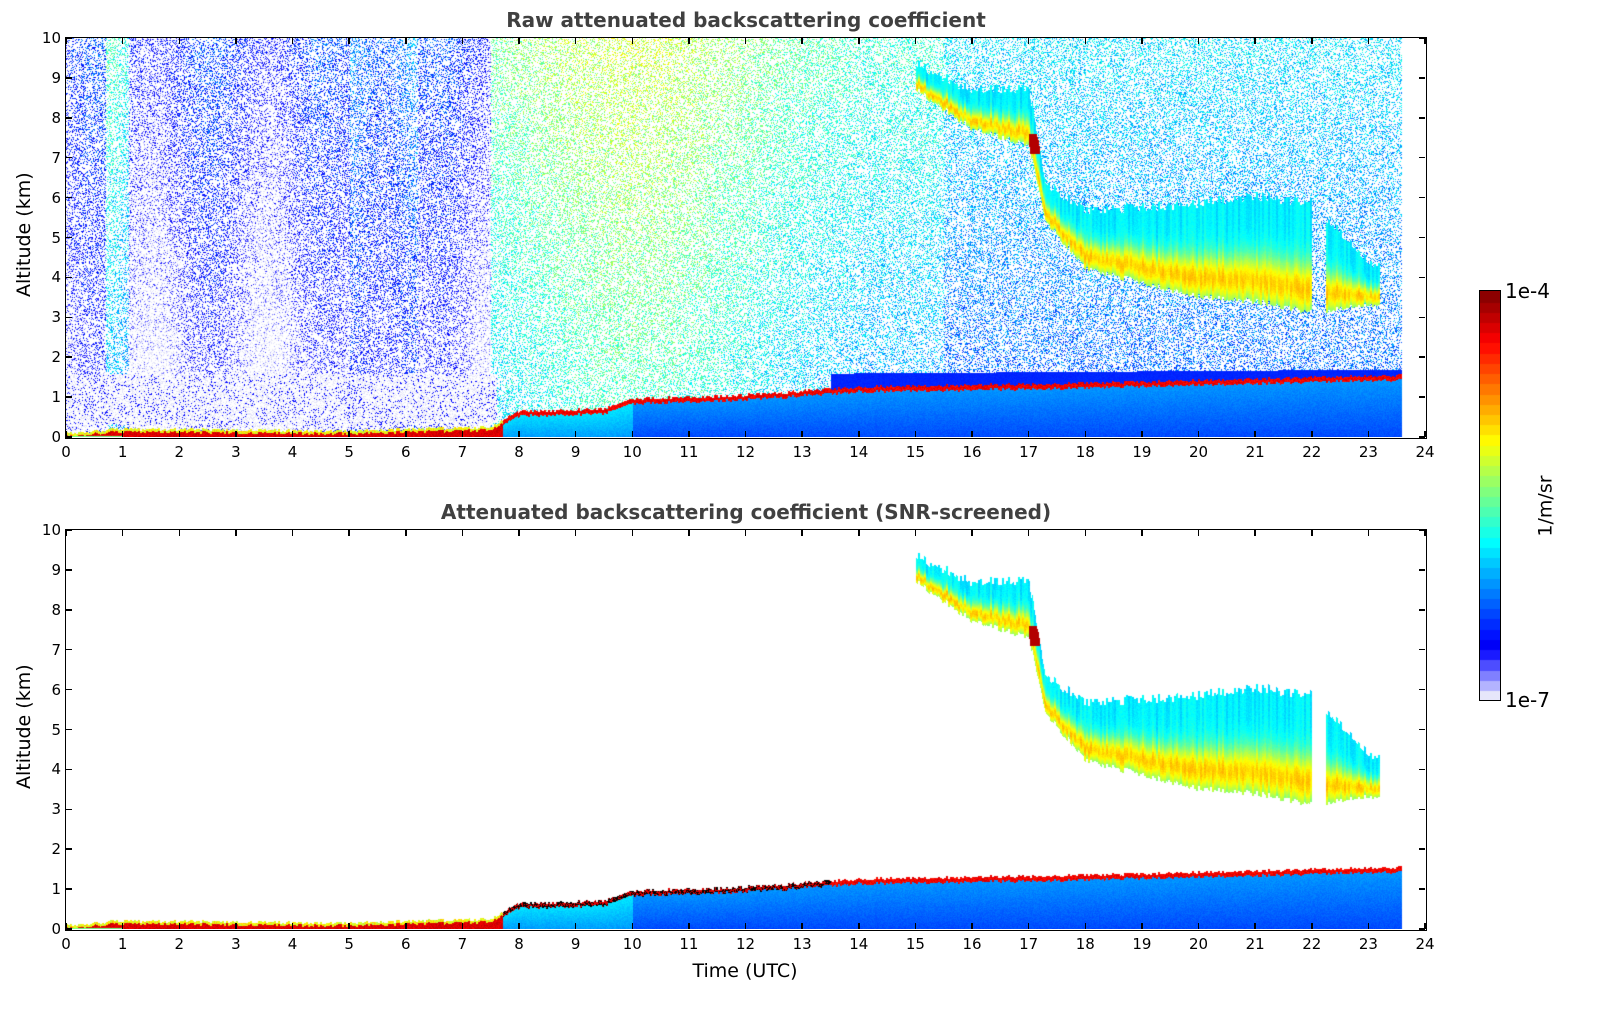 This screenshot has width=1606, height=1020. I want to click on x-tick-label: 12, so click(745, 944).